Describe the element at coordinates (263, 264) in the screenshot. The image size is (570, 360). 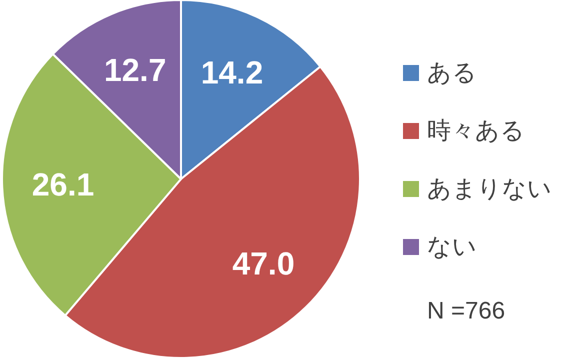
I see `data-label: 47.0` at that location.